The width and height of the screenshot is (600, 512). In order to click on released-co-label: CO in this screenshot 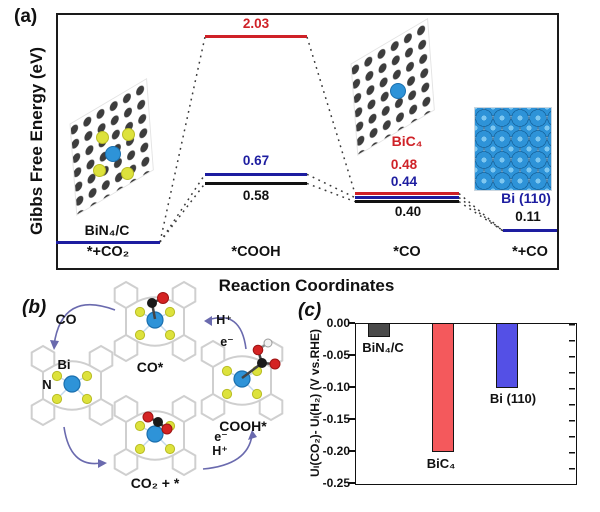, I will do `click(66, 319)`.